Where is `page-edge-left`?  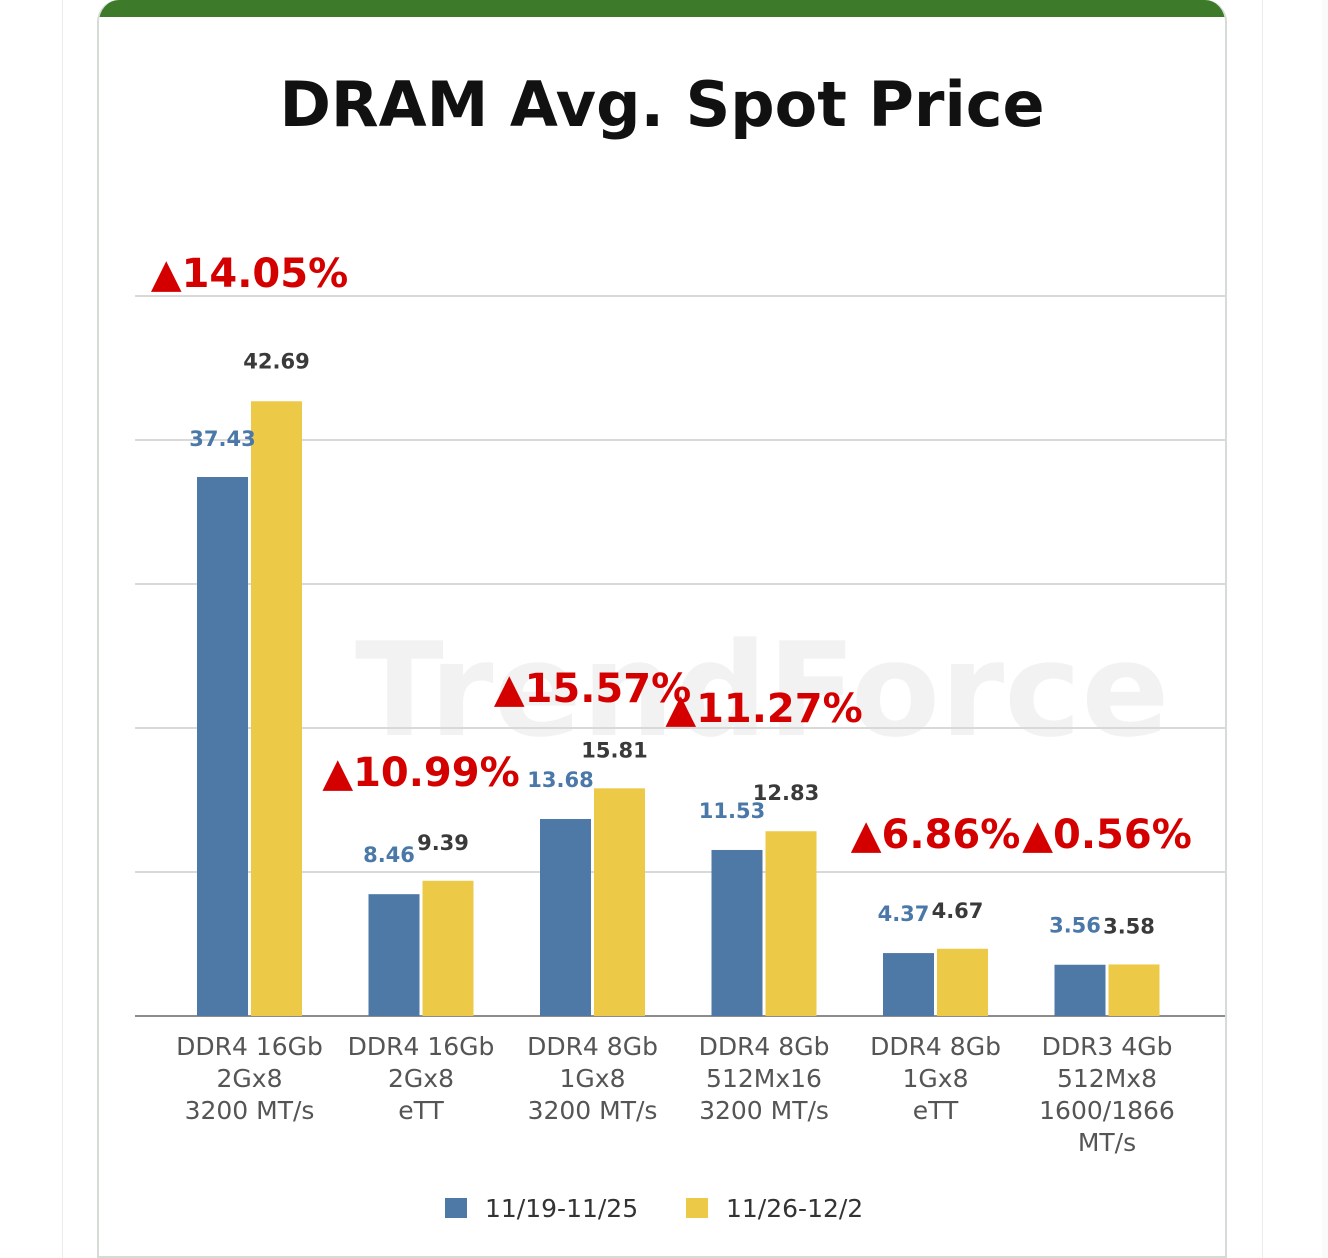 page-edge-left is located at coordinates (62, 629).